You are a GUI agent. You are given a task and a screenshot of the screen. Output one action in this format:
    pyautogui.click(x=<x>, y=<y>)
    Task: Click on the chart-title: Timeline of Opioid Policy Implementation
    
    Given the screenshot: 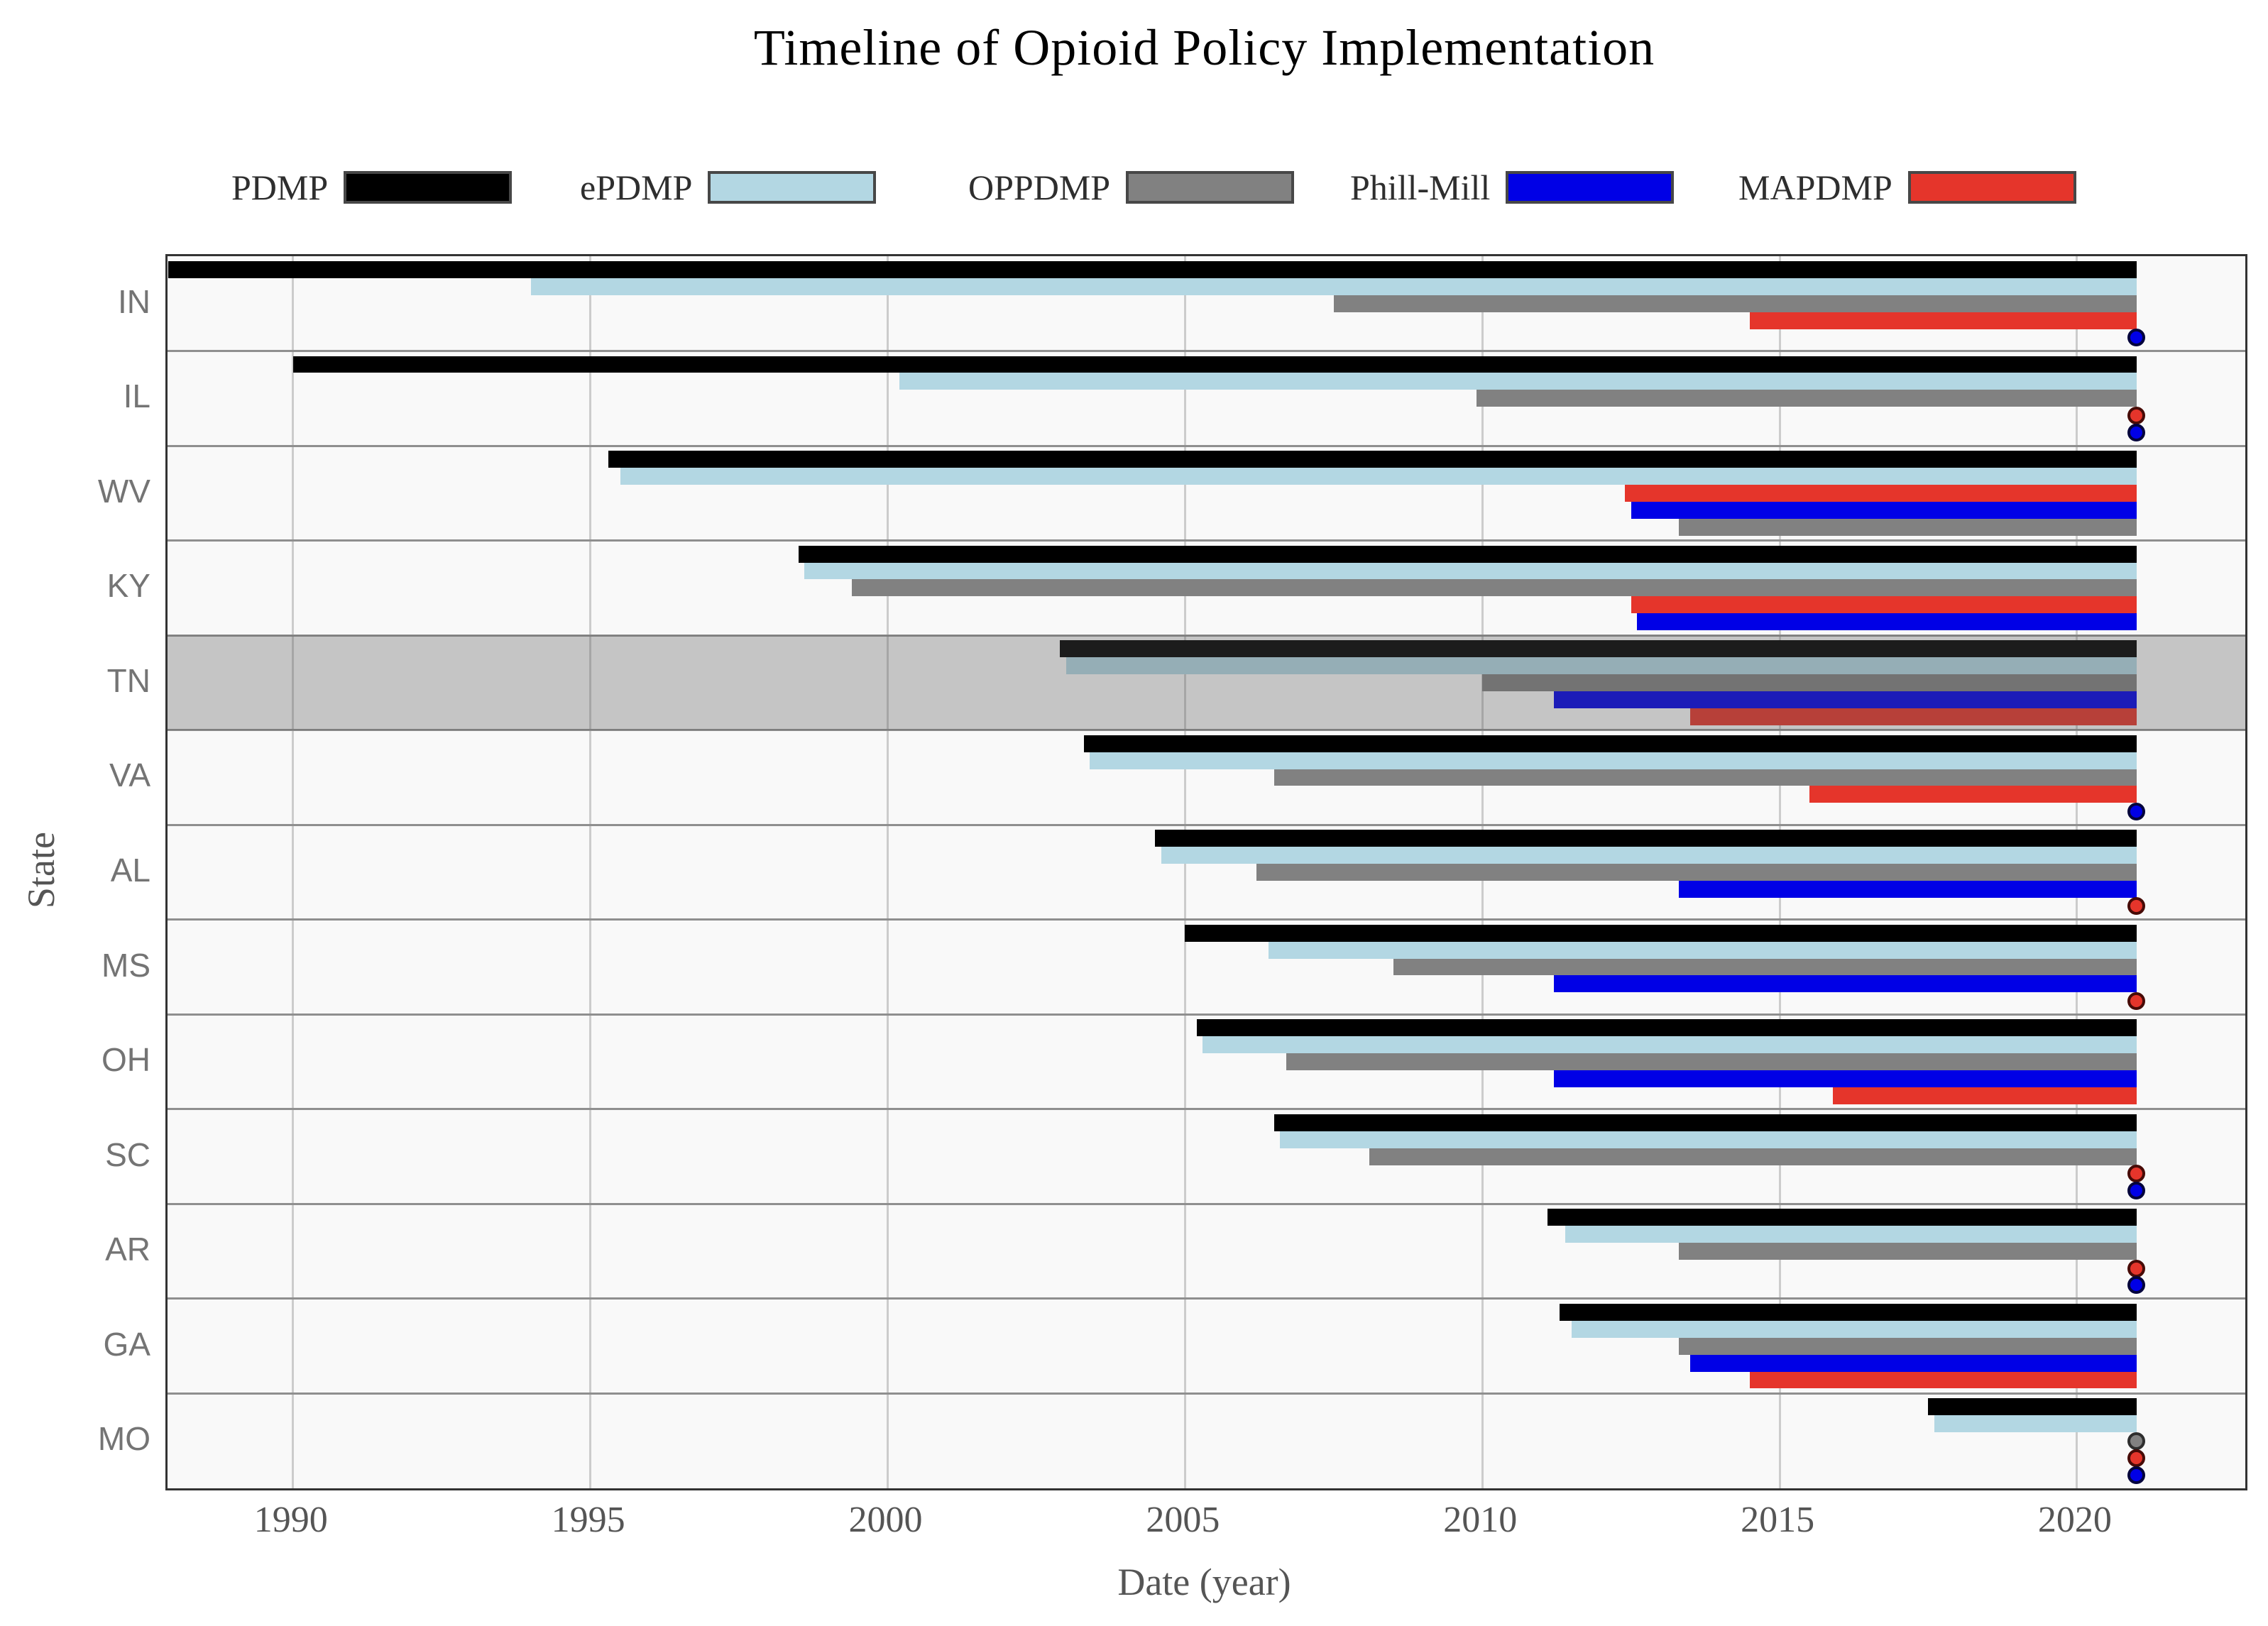 What is the action you would take?
    pyautogui.click(x=1204, y=47)
    